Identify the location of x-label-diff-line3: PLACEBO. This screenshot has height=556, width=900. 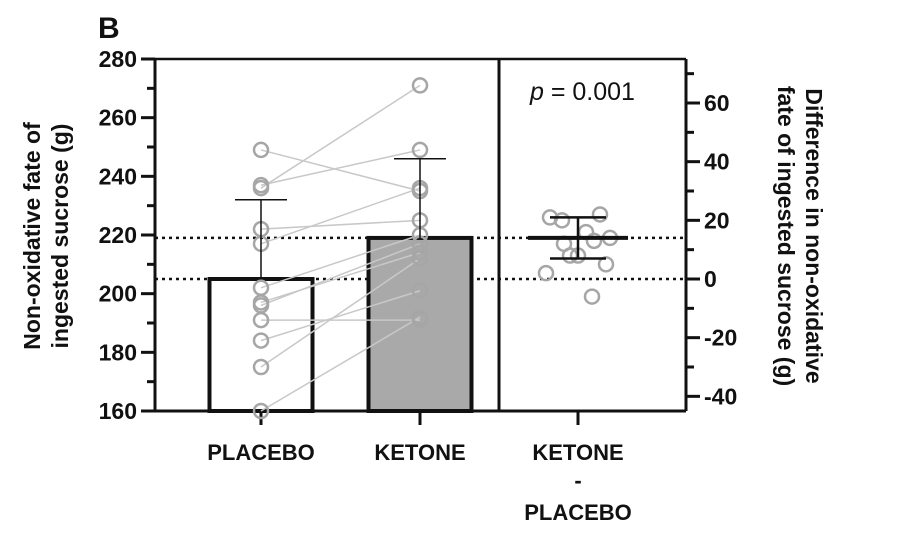
(578, 512).